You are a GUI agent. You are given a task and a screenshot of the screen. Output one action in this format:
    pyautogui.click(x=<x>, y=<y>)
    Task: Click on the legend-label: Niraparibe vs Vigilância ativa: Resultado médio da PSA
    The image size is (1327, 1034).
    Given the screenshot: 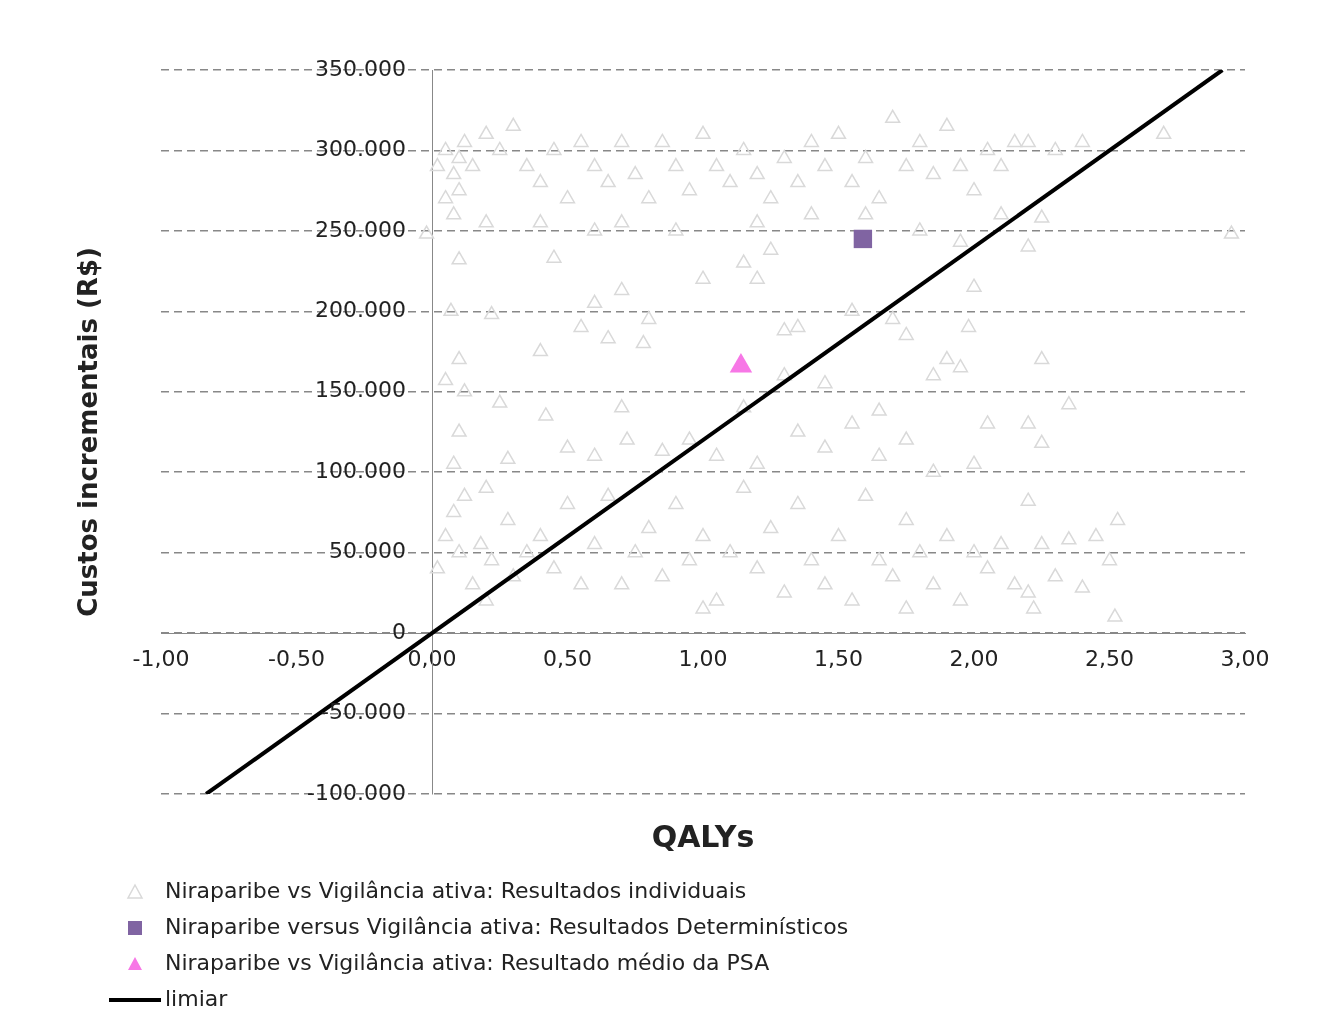 What is the action you would take?
    pyautogui.click(x=467, y=962)
    